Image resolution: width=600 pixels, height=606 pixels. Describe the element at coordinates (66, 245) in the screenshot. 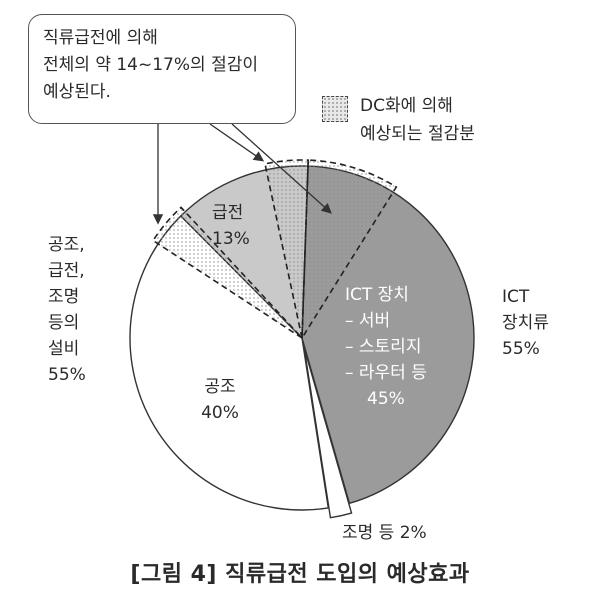

I see `group-label-facilities-line-1: 공조,` at that location.